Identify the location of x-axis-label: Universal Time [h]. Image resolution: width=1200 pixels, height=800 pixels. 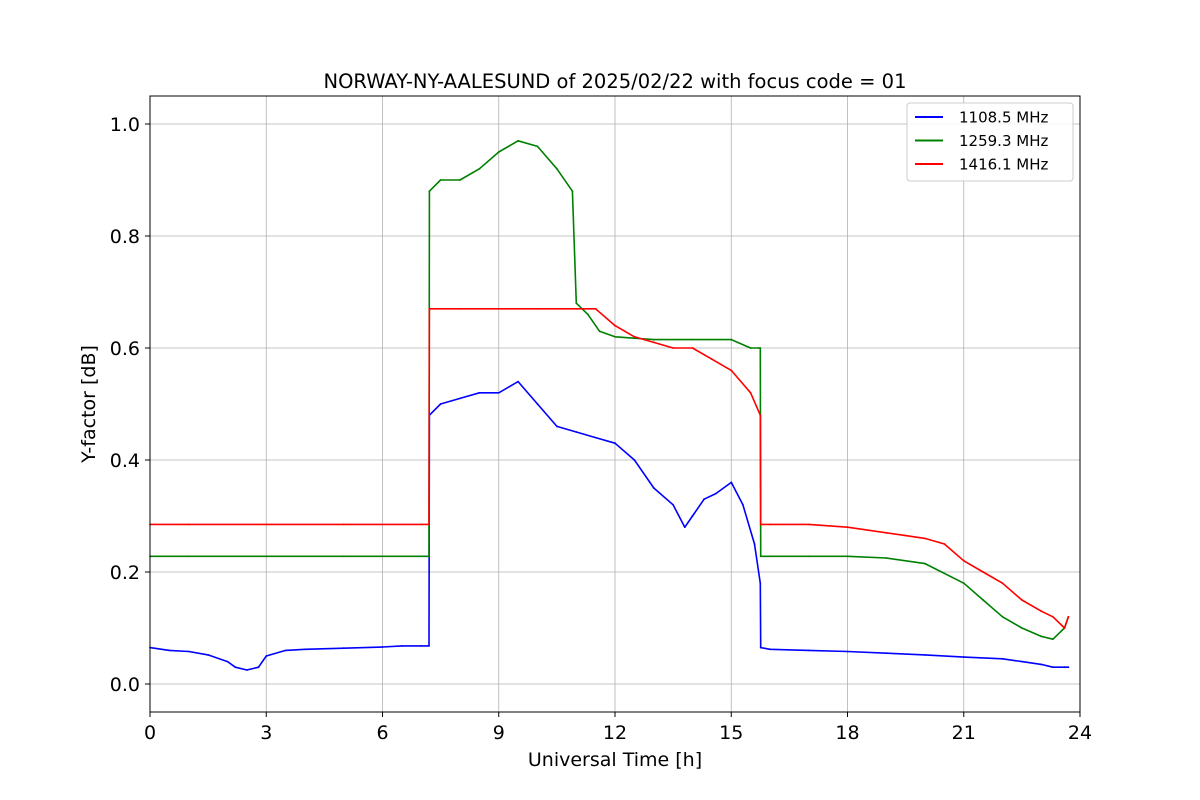
(615, 760).